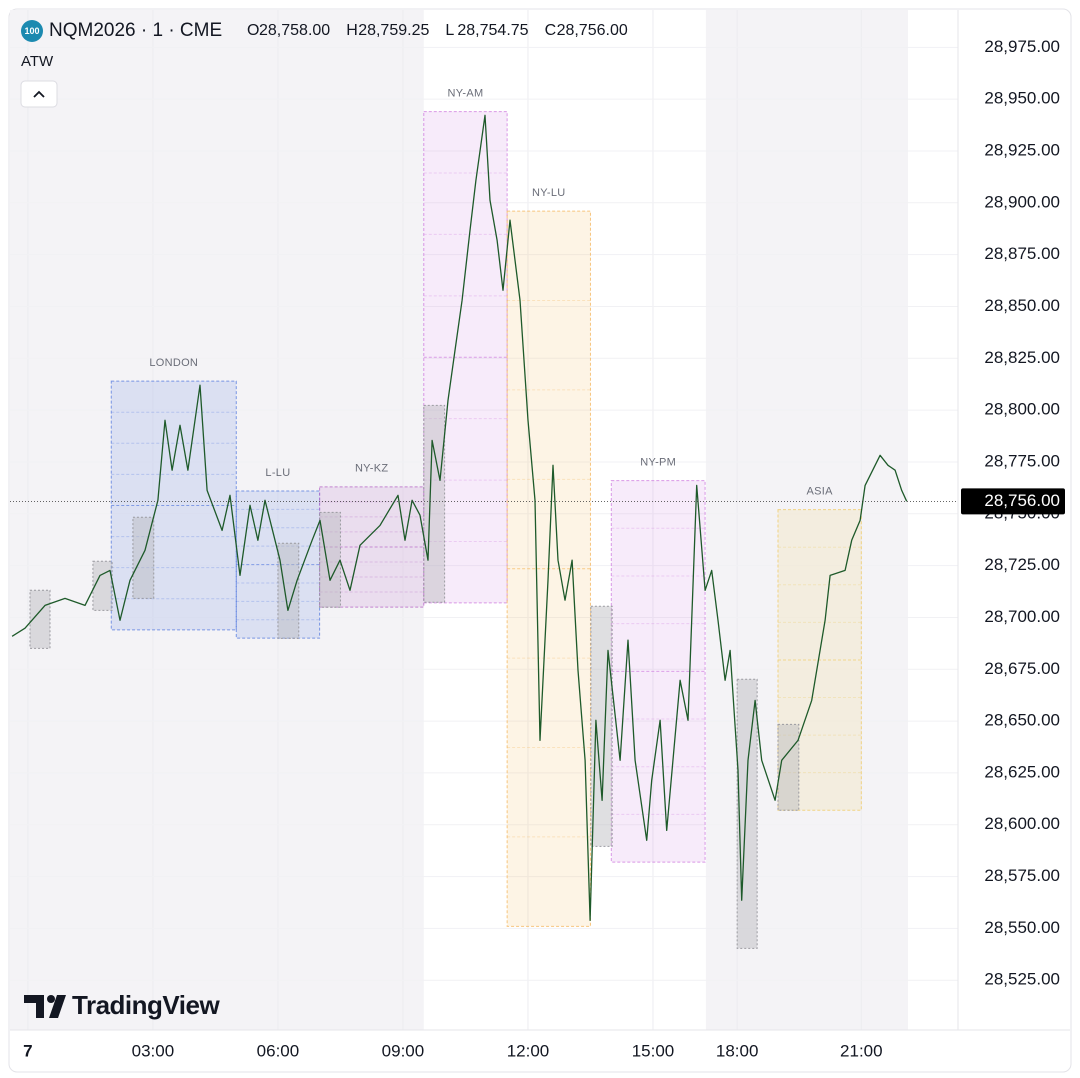 The image size is (1080, 1078). I want to click on badge, so click(32, 31).